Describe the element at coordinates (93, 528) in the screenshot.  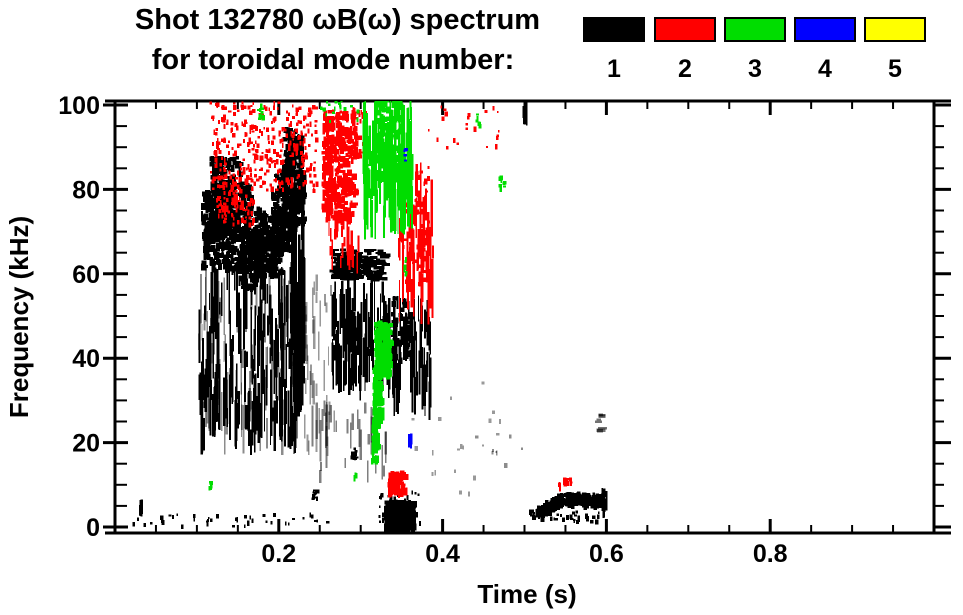
I see `y-tick-label-0: 0` at that location.